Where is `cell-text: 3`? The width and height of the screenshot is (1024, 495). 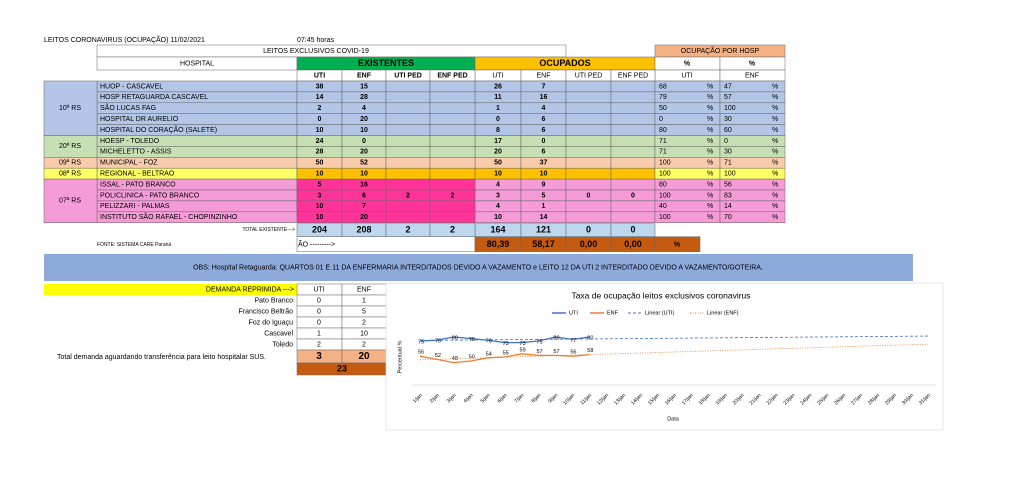 cell-text: 3 is located at coordinates (320, 195).